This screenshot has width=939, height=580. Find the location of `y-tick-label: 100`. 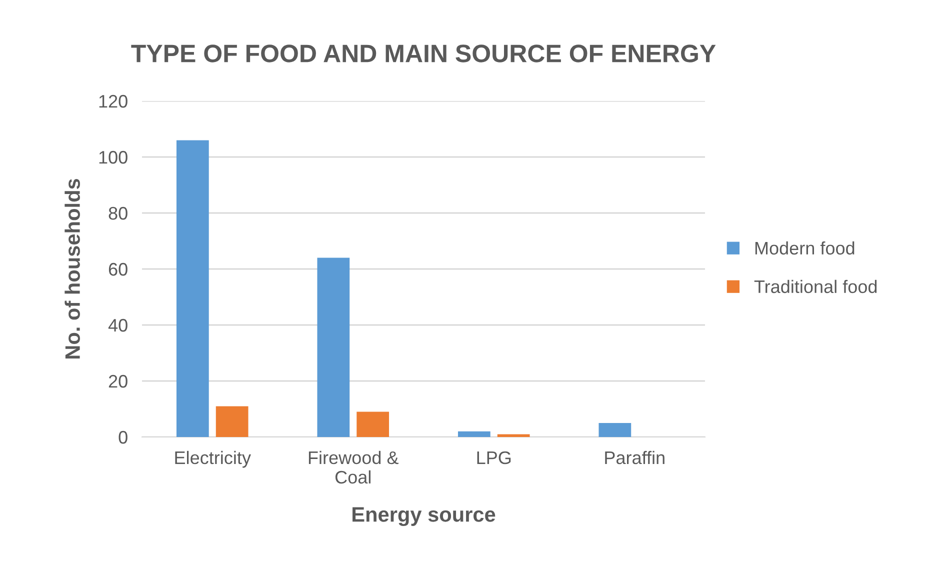

y-tick-label: 100 is located at coordinates (113, 157).